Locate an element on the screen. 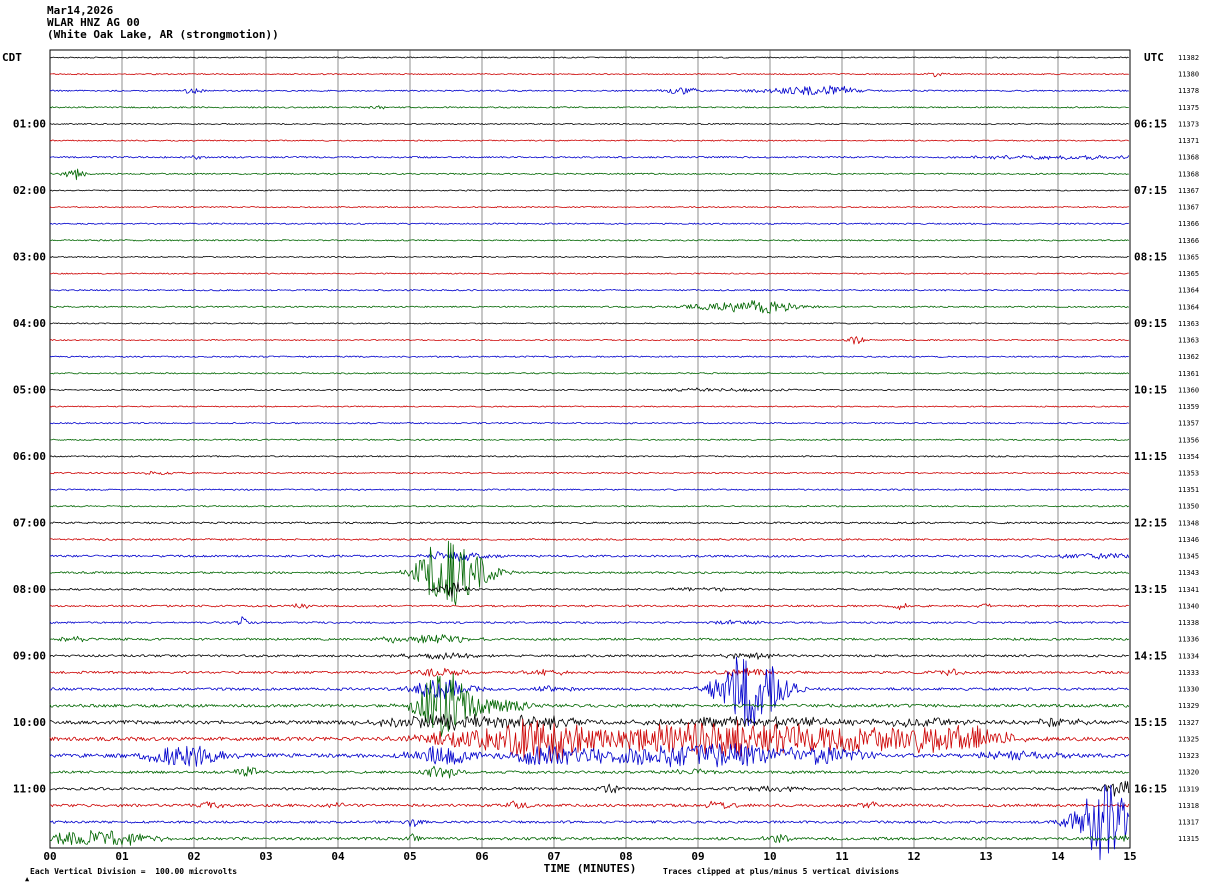  cdt-hour-label: 11:00 is located at coordinates (29, 788).